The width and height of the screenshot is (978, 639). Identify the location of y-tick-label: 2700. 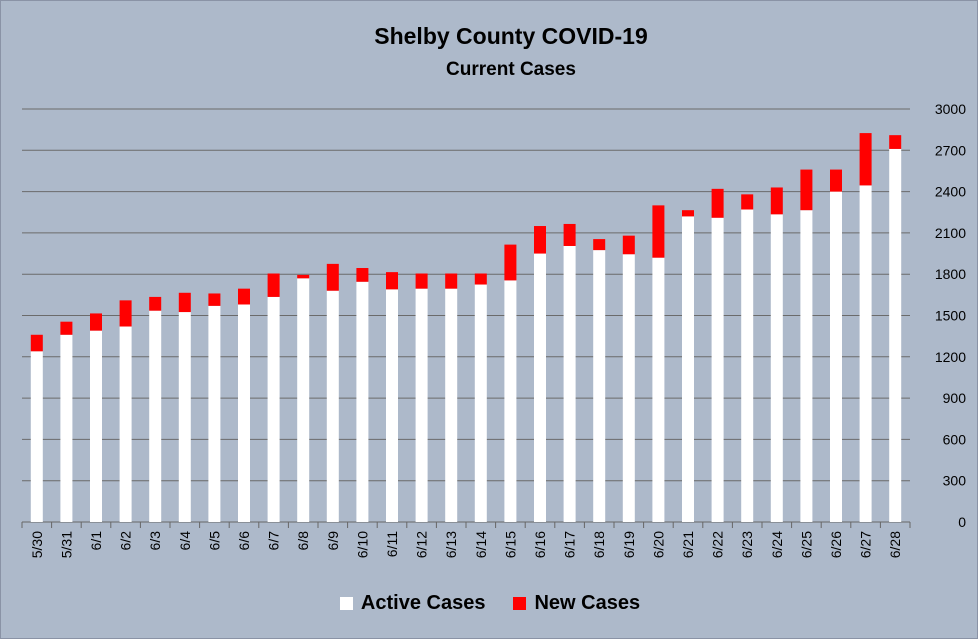
(950, 150).